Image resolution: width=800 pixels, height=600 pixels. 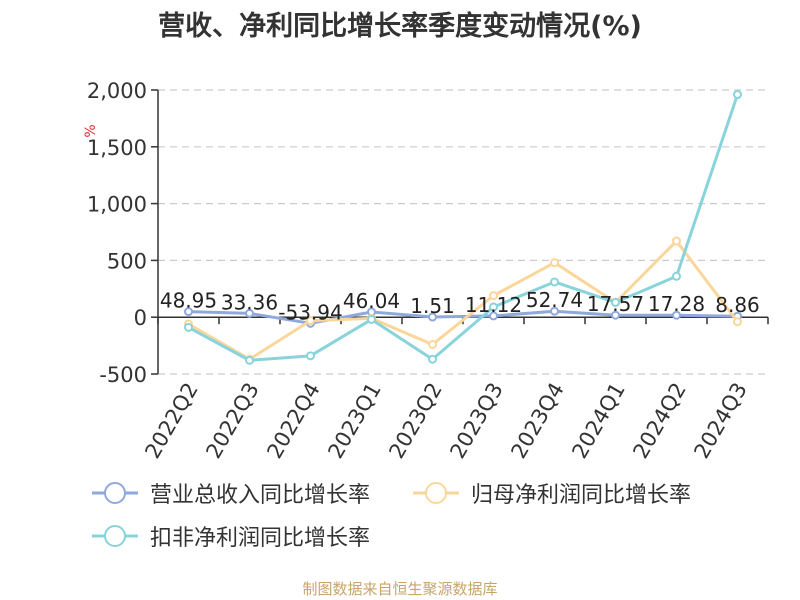 What do you see at coordinates (415, 421) in the screenshot?
I see `x-tick-label: 2023Q2` at bounding box center [415, 421].